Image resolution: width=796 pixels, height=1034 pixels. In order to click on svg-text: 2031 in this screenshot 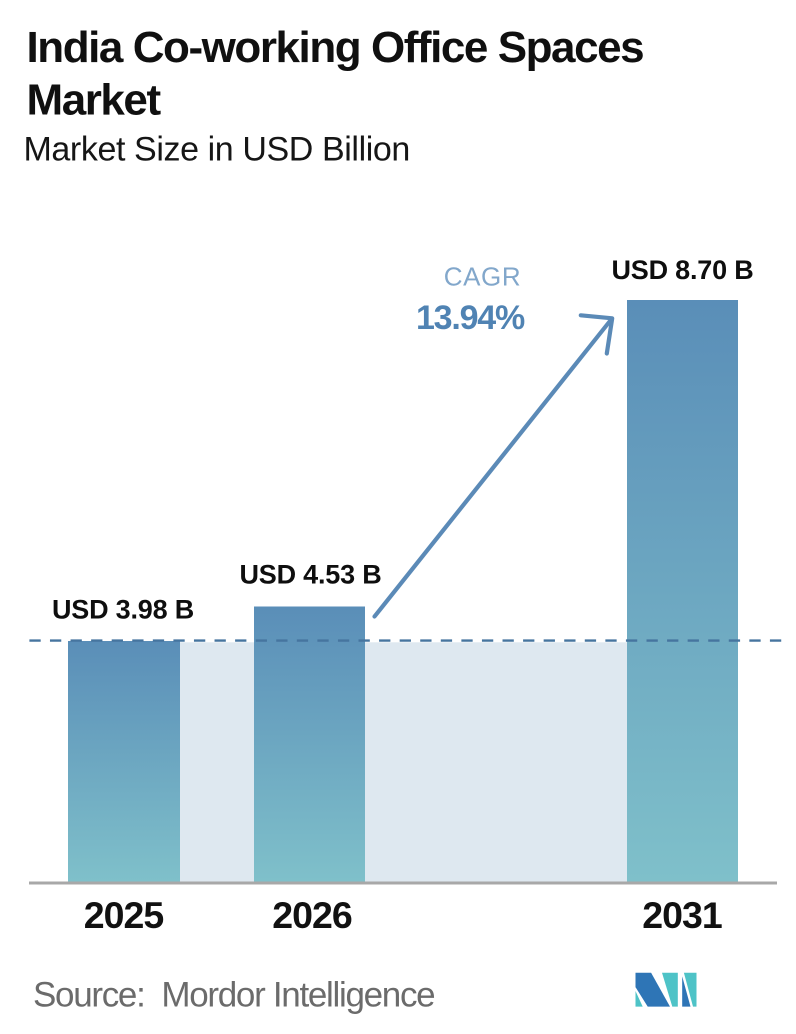, I will do `click(682, 915)`.